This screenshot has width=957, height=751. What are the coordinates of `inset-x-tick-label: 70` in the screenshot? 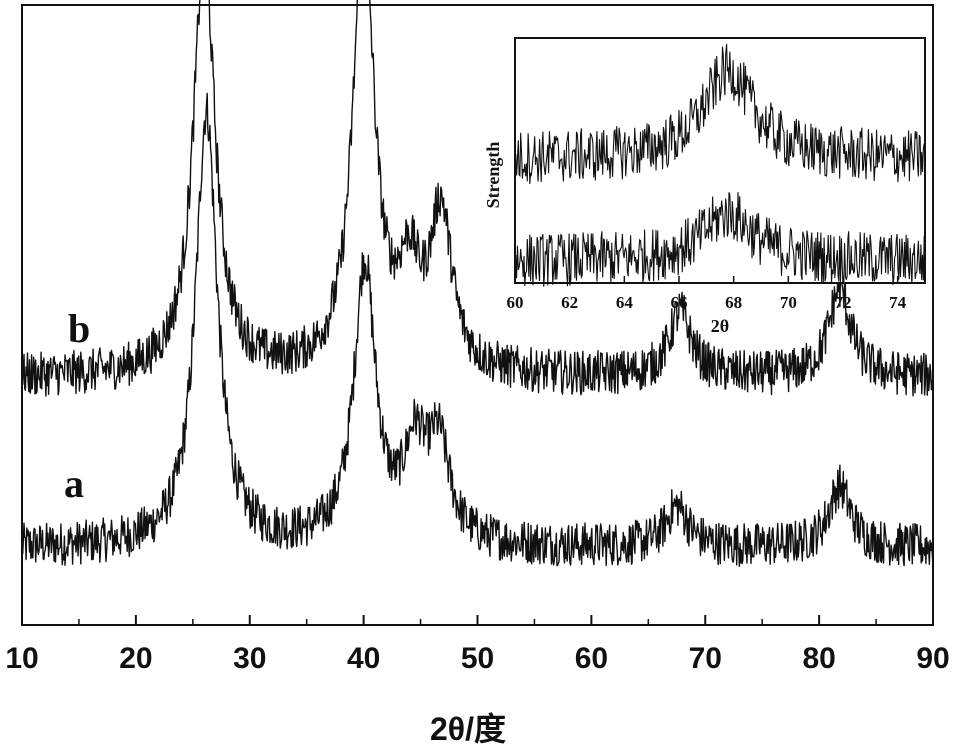 It's located at (788, 302).